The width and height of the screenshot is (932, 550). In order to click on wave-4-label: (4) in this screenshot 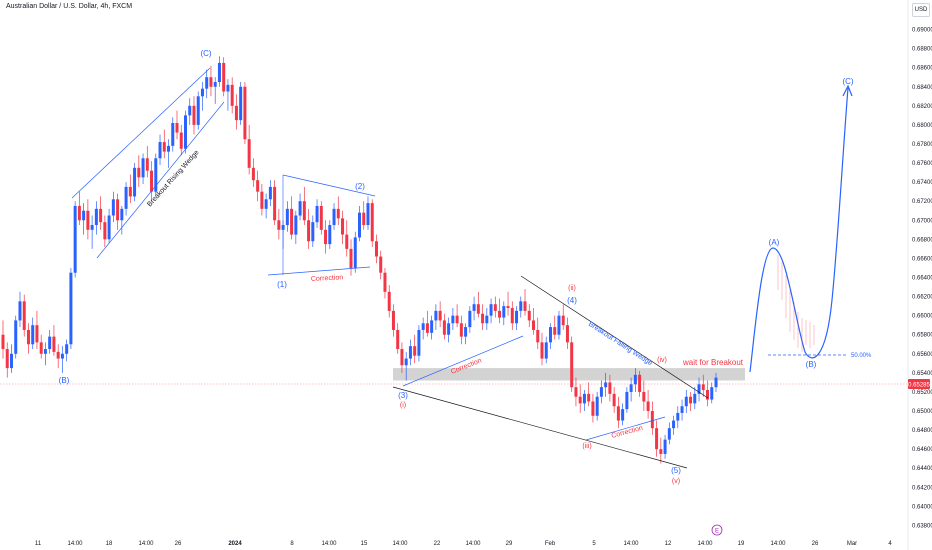, I will do `click(572, 300)`.